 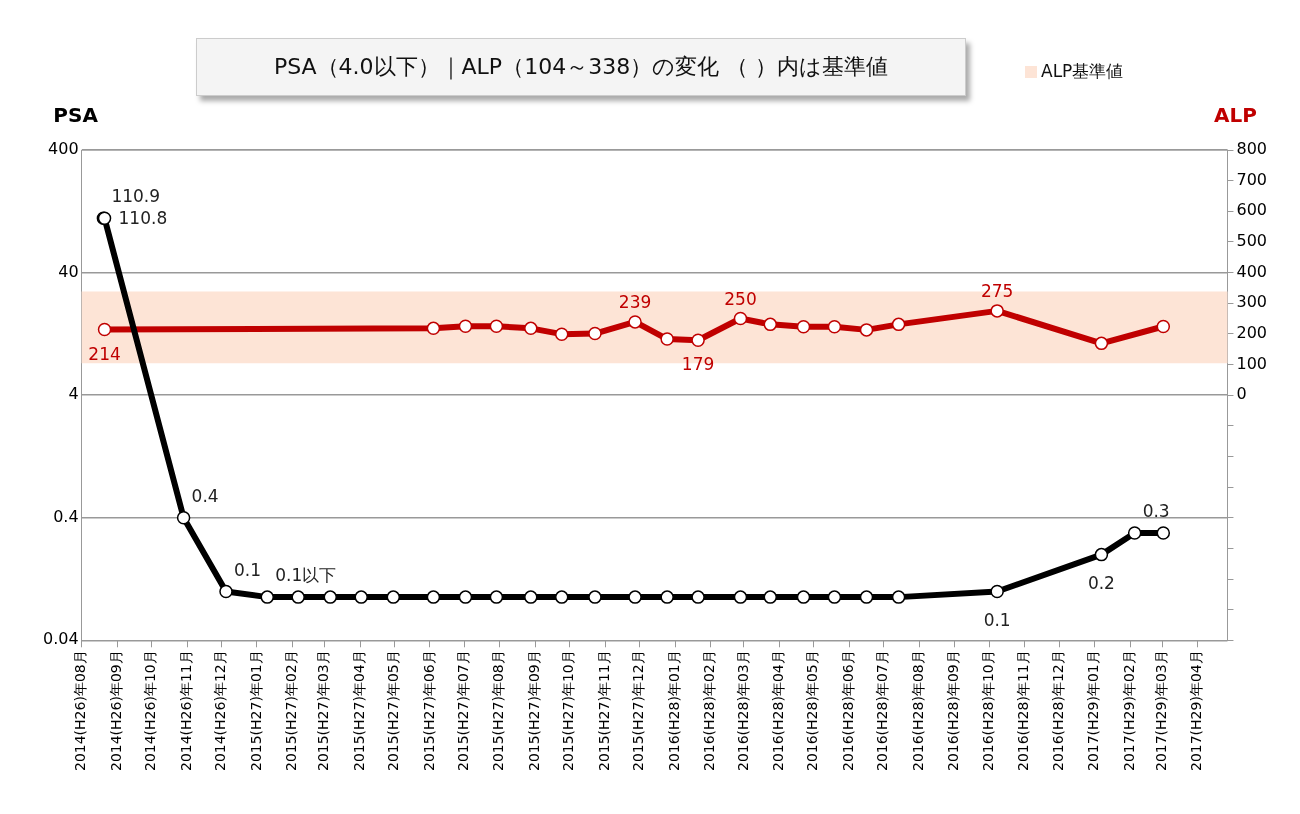 I want to click on x-tick-label: 2015(H27)年09月, so click(x=534, y=711).